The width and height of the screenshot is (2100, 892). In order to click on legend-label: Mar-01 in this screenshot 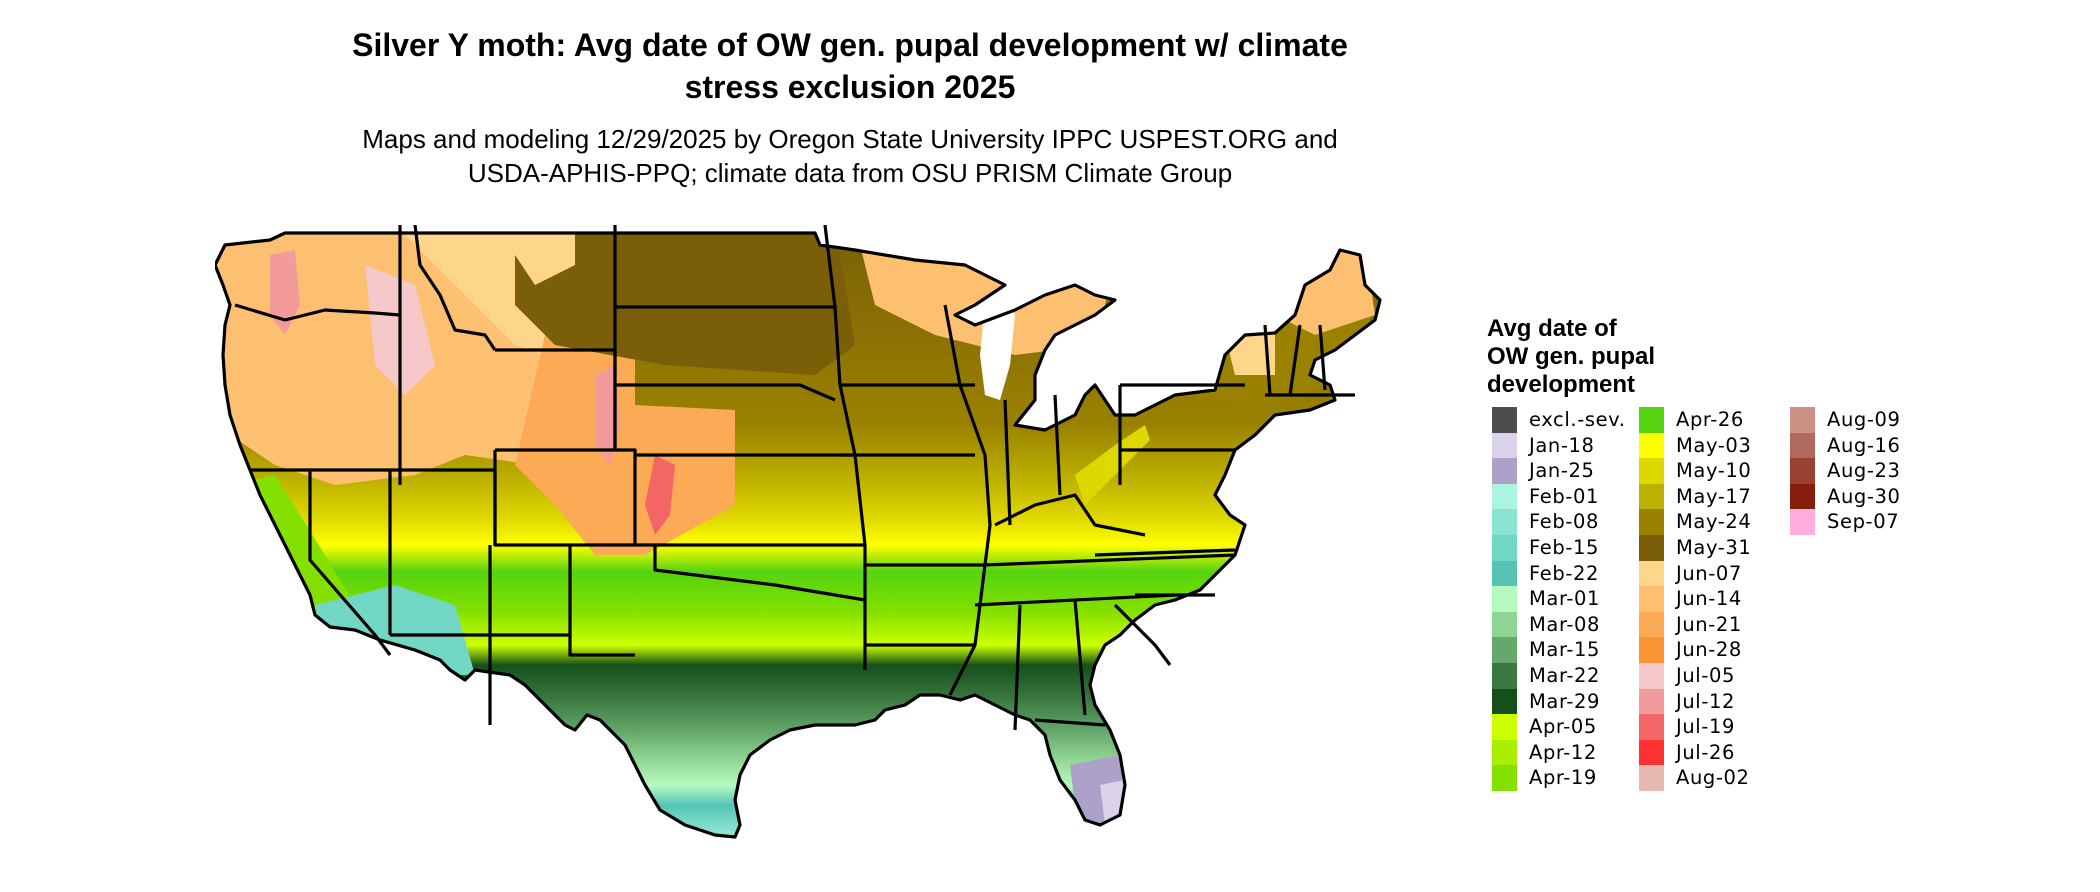, I will do `click(1564, 599)`.